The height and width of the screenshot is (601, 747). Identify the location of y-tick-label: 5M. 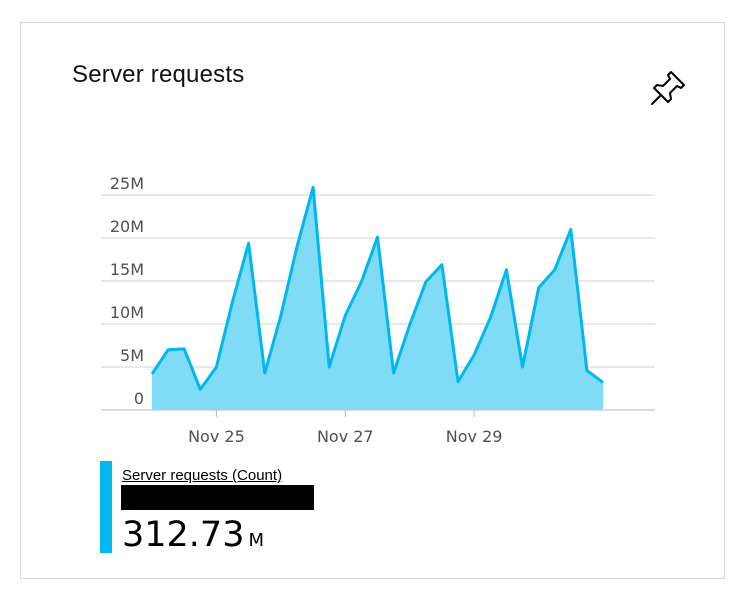
(132, 355).